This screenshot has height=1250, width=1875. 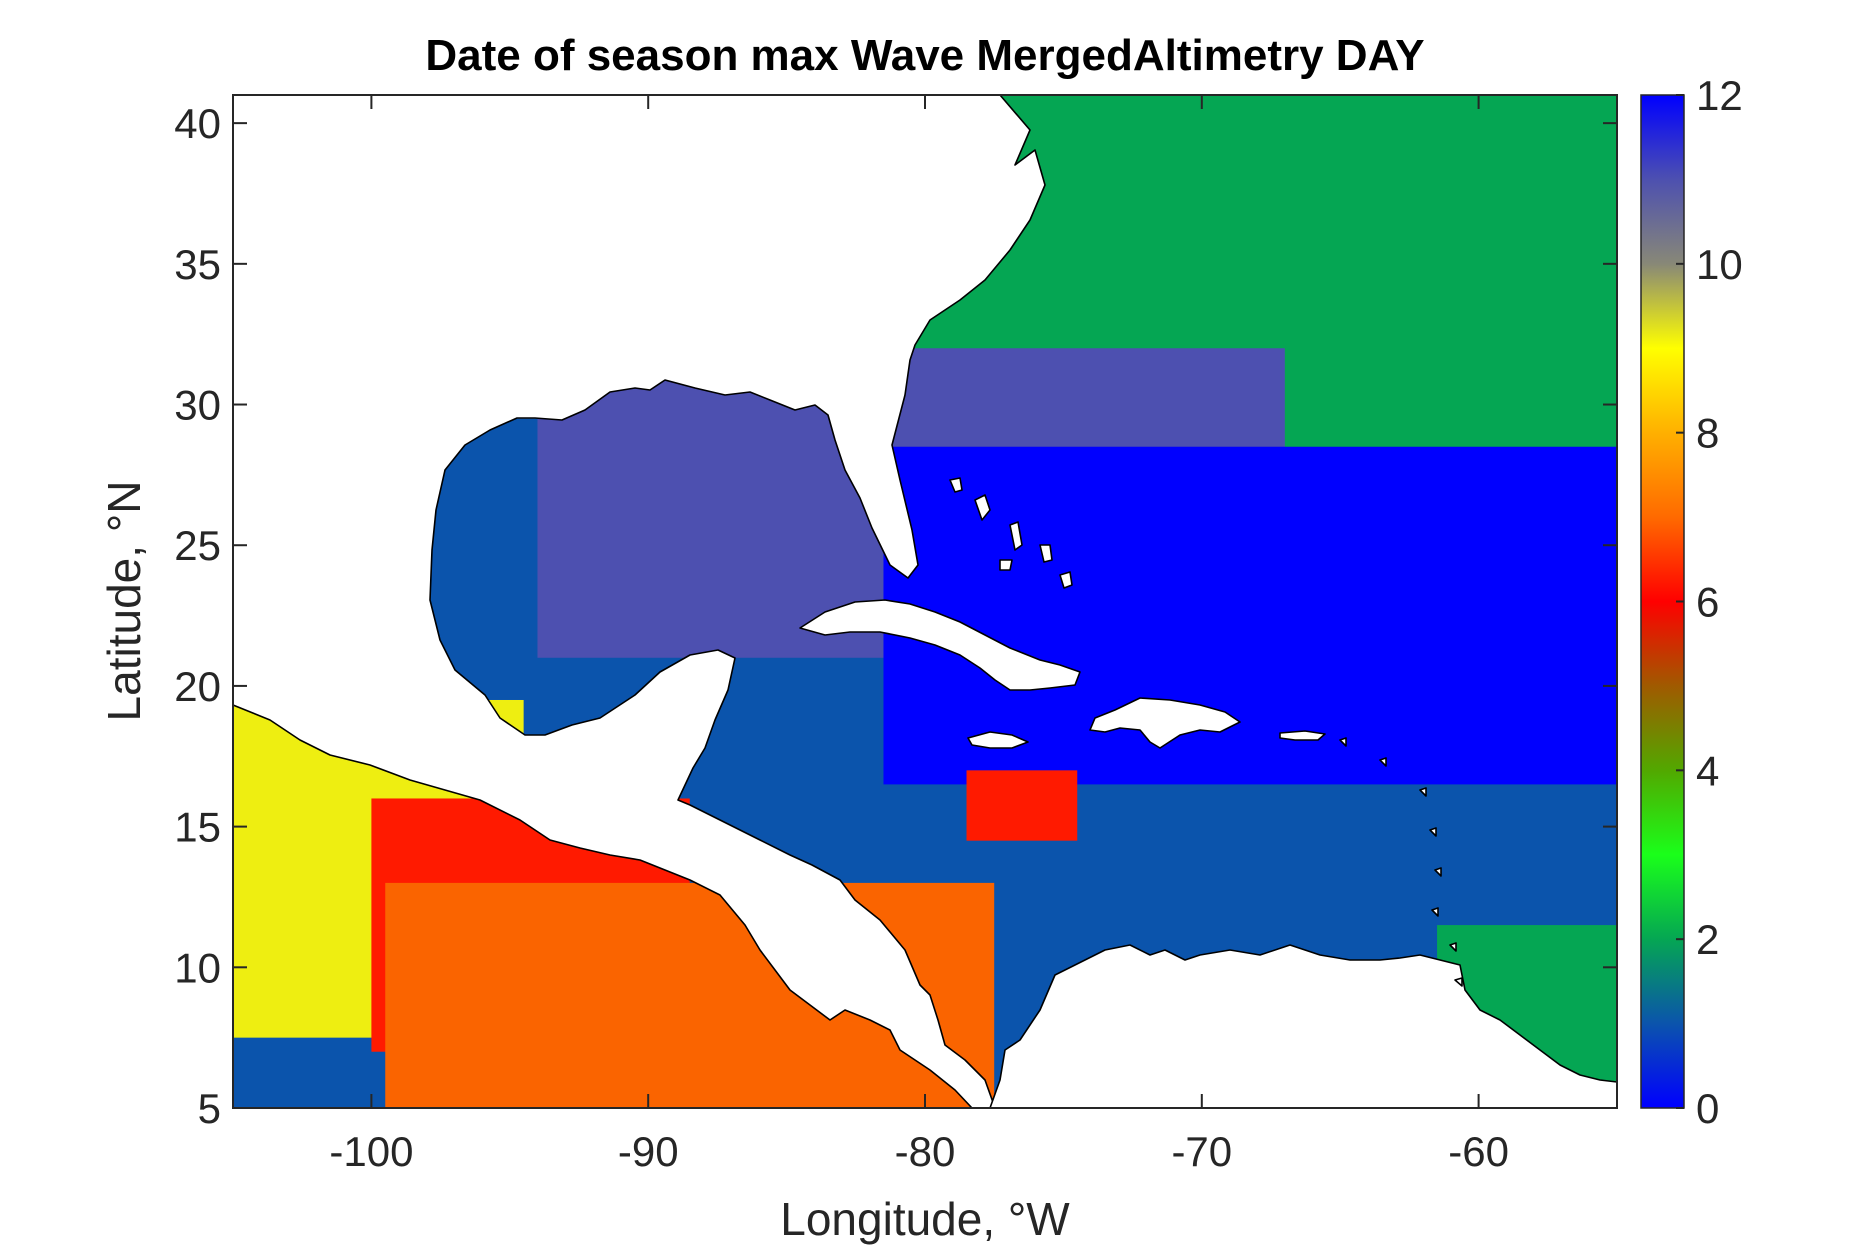 I want to click on land-cuba, so click(x=940, y=645).